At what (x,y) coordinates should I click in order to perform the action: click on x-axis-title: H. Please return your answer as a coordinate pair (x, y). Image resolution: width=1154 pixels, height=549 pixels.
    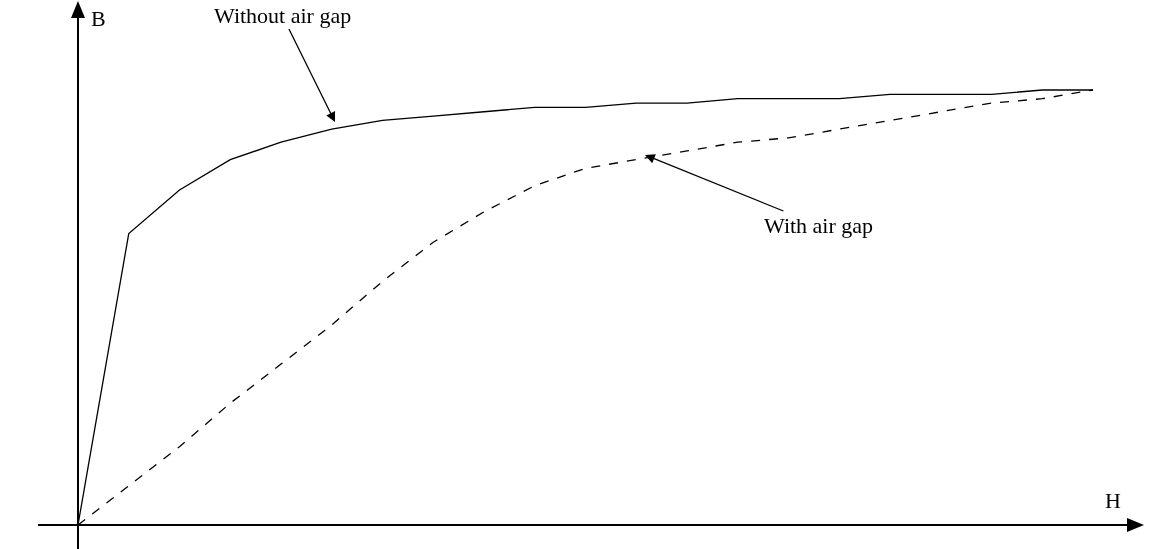
    Looking at the image, I should click on (1113, 500).